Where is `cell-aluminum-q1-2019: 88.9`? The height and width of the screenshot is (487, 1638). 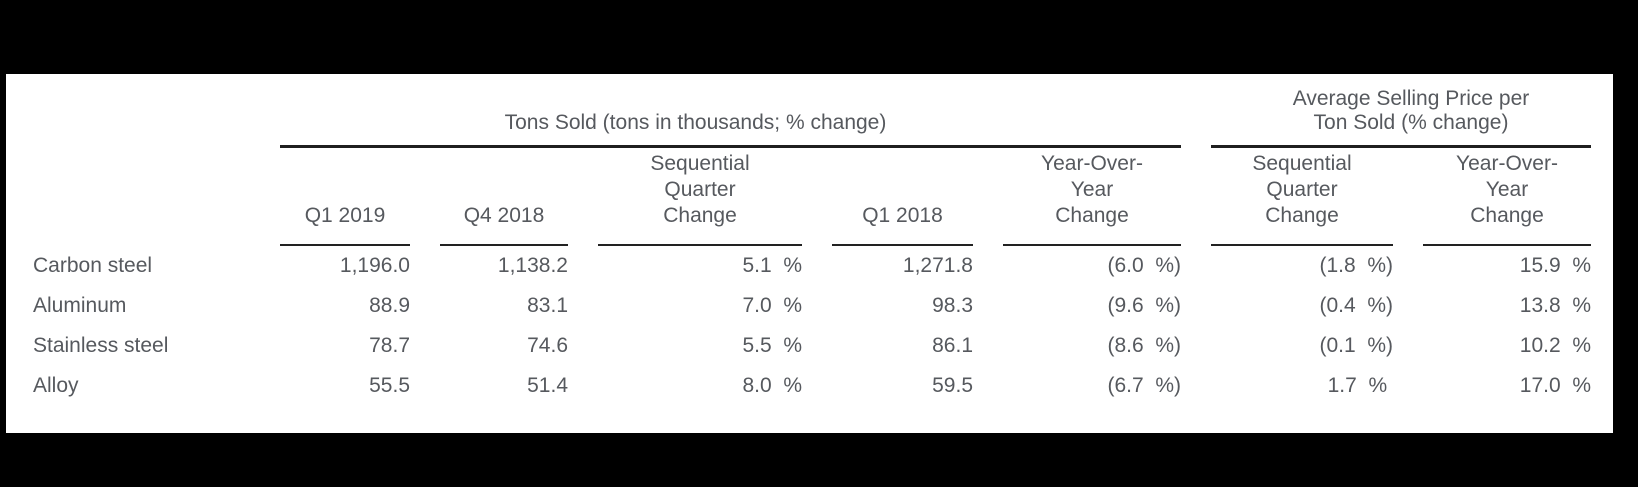 cell-aluminum-q1-2019: 88.9 is located at coordinates (389, 305).